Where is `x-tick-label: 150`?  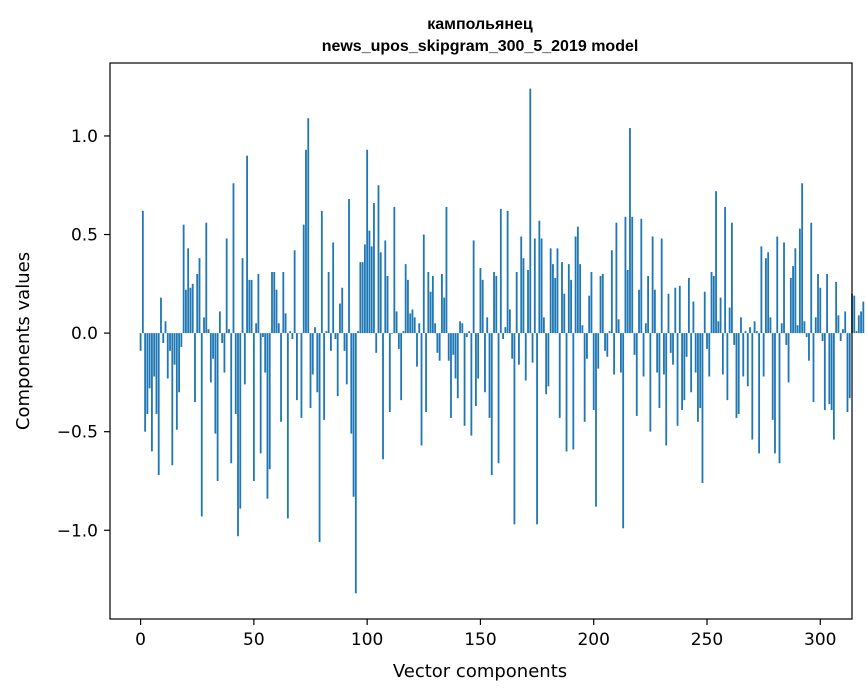 x-tick-label: 150 is located at coordinates (480, 640).